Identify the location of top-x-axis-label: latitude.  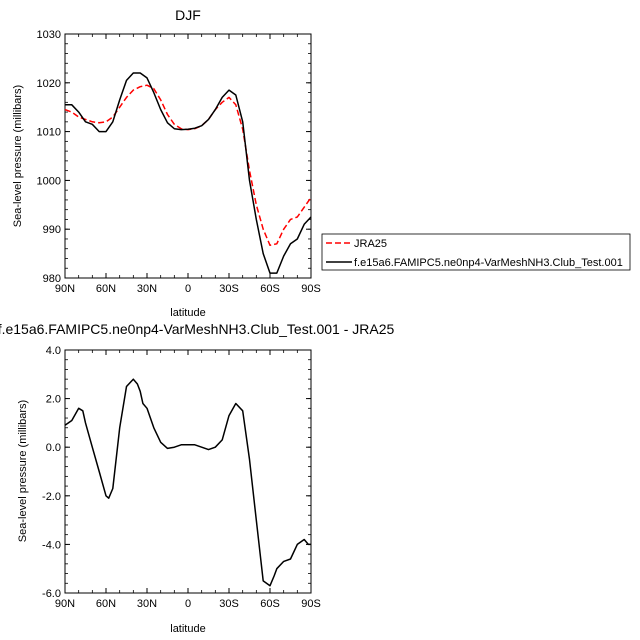
(187, 313).